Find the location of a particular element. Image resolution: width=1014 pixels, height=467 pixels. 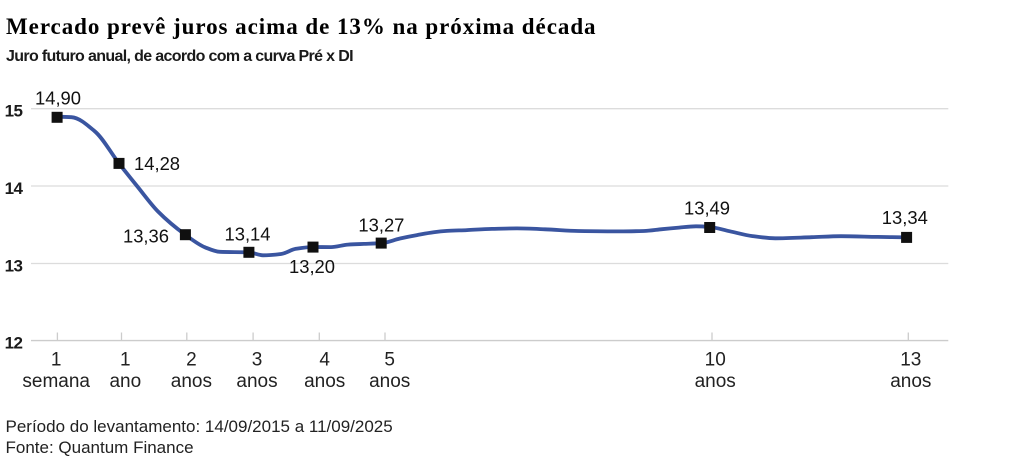

svg-text: 2 is located at coordinates (191, 360).